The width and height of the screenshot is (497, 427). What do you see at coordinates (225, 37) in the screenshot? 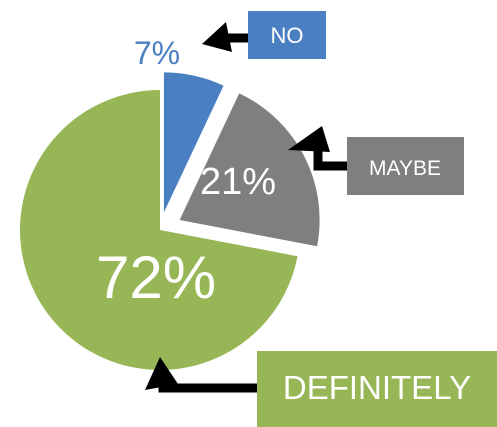
I see `callout-arrow-no` at bounding box center [225, 37].